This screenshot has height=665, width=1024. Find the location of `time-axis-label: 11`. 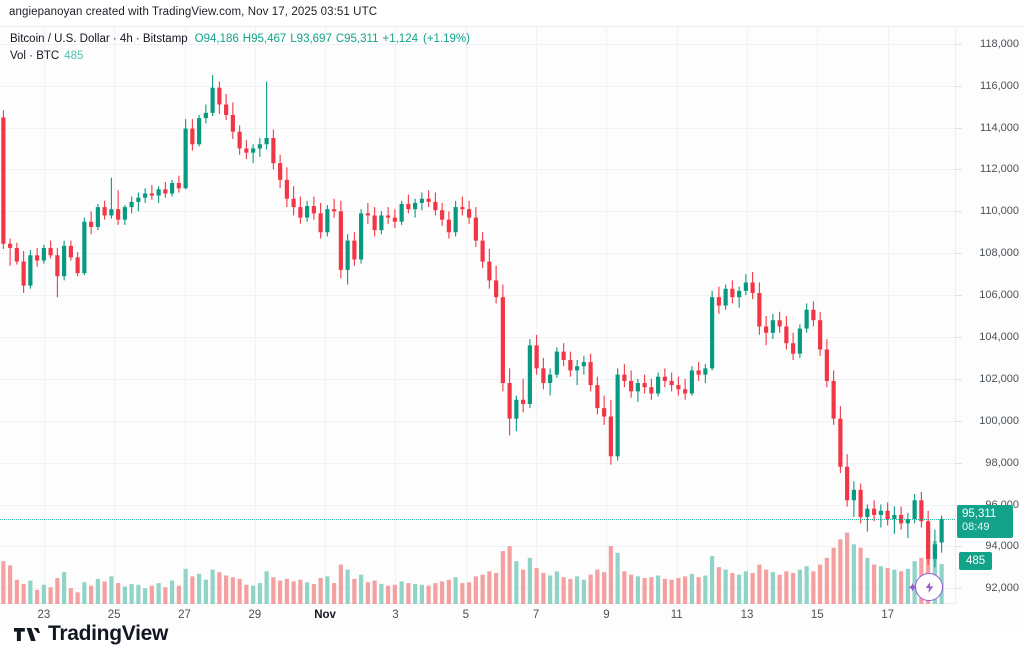

time-axis-label: 11 is located at coordinates (676, 615).